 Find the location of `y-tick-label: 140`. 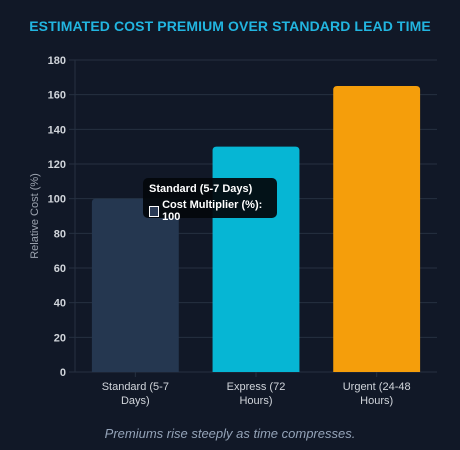

y-tick-label: 140 is located at coordinates (57, 130).